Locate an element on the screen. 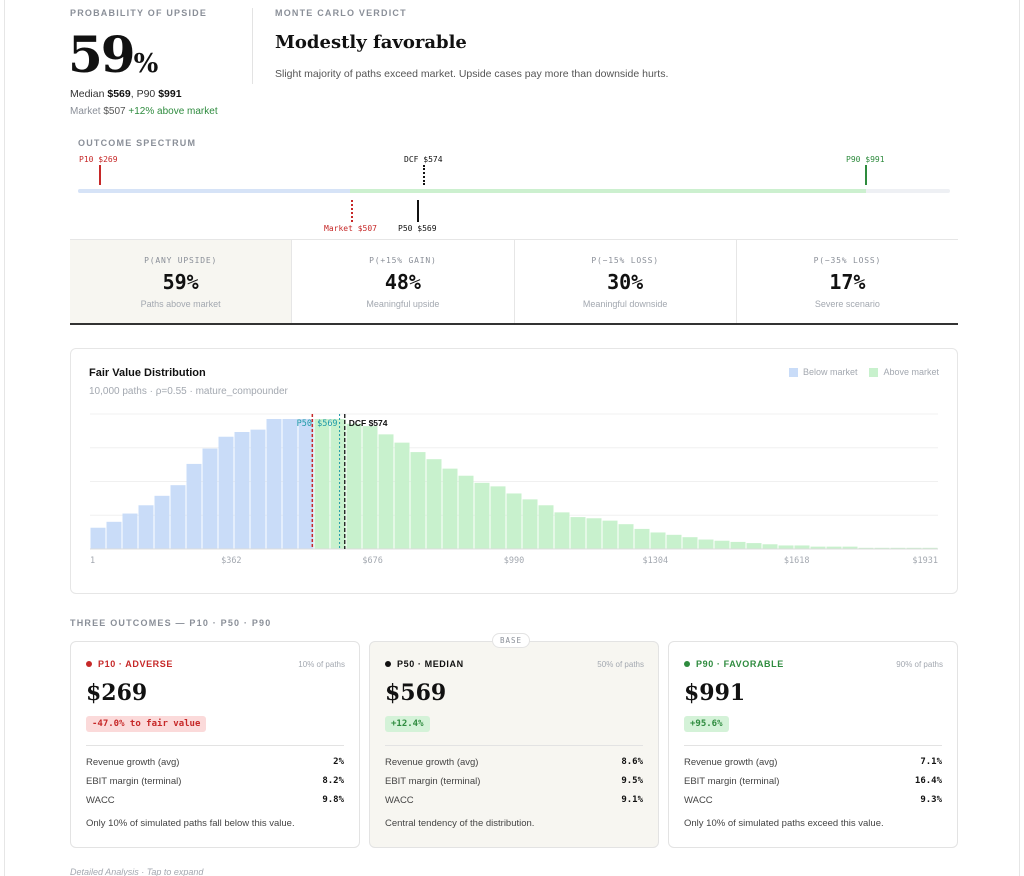 The width and height of the screenshot is (1024, 876). spectrum-below-segment is located at coordinates (214, 191).